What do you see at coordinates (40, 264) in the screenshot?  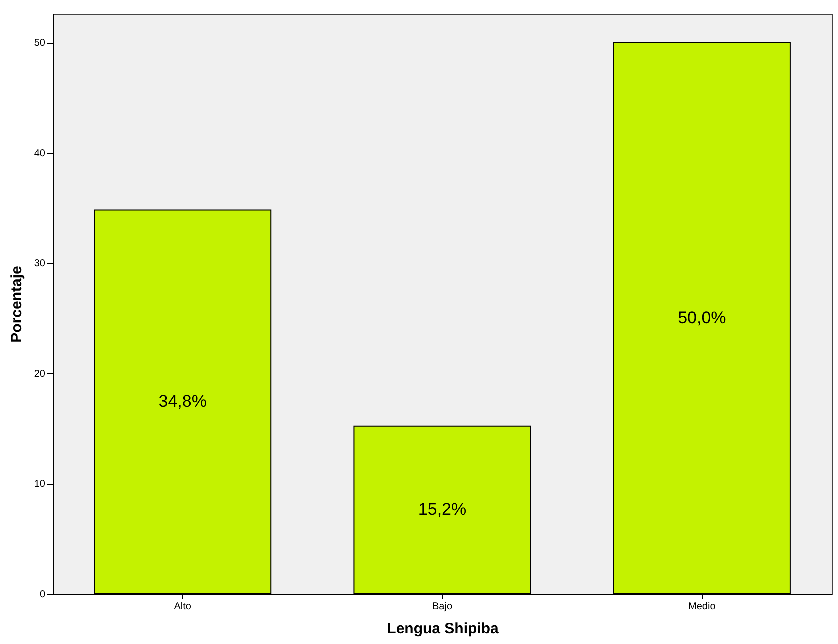 I see `y-tick-label: 30` at bounding box center [40, 264].